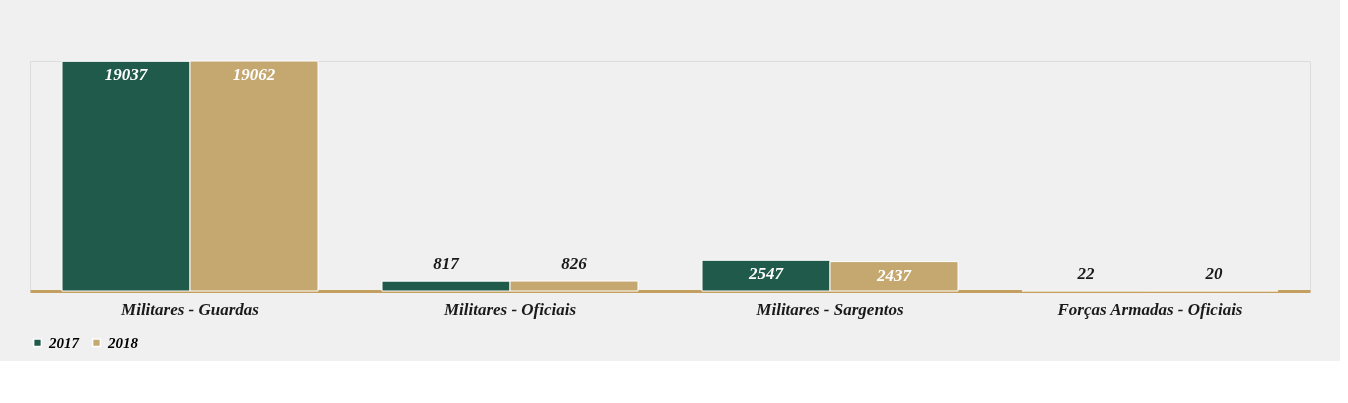 Image resolution: width=1348 pixels, height=403 pixels. Describe the element at coordinates (254, 74) in the screenshot. I see `data-label: 19062` at that location.